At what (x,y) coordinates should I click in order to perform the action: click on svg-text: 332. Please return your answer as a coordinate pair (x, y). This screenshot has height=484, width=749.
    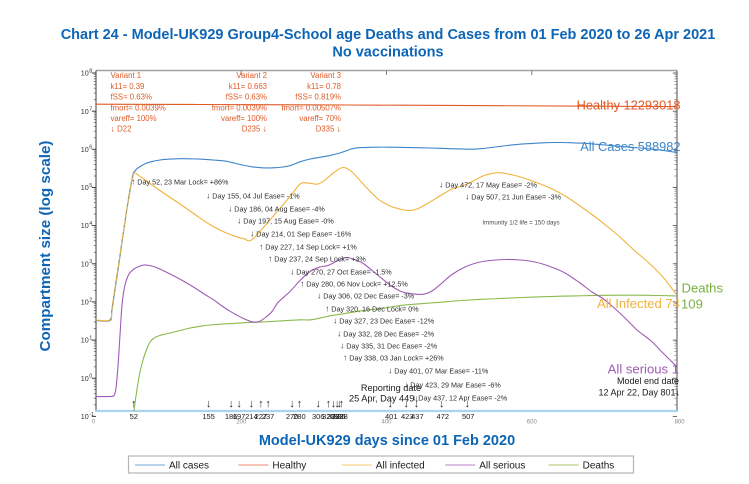
    Looking at the image, I should click on (337, 416).